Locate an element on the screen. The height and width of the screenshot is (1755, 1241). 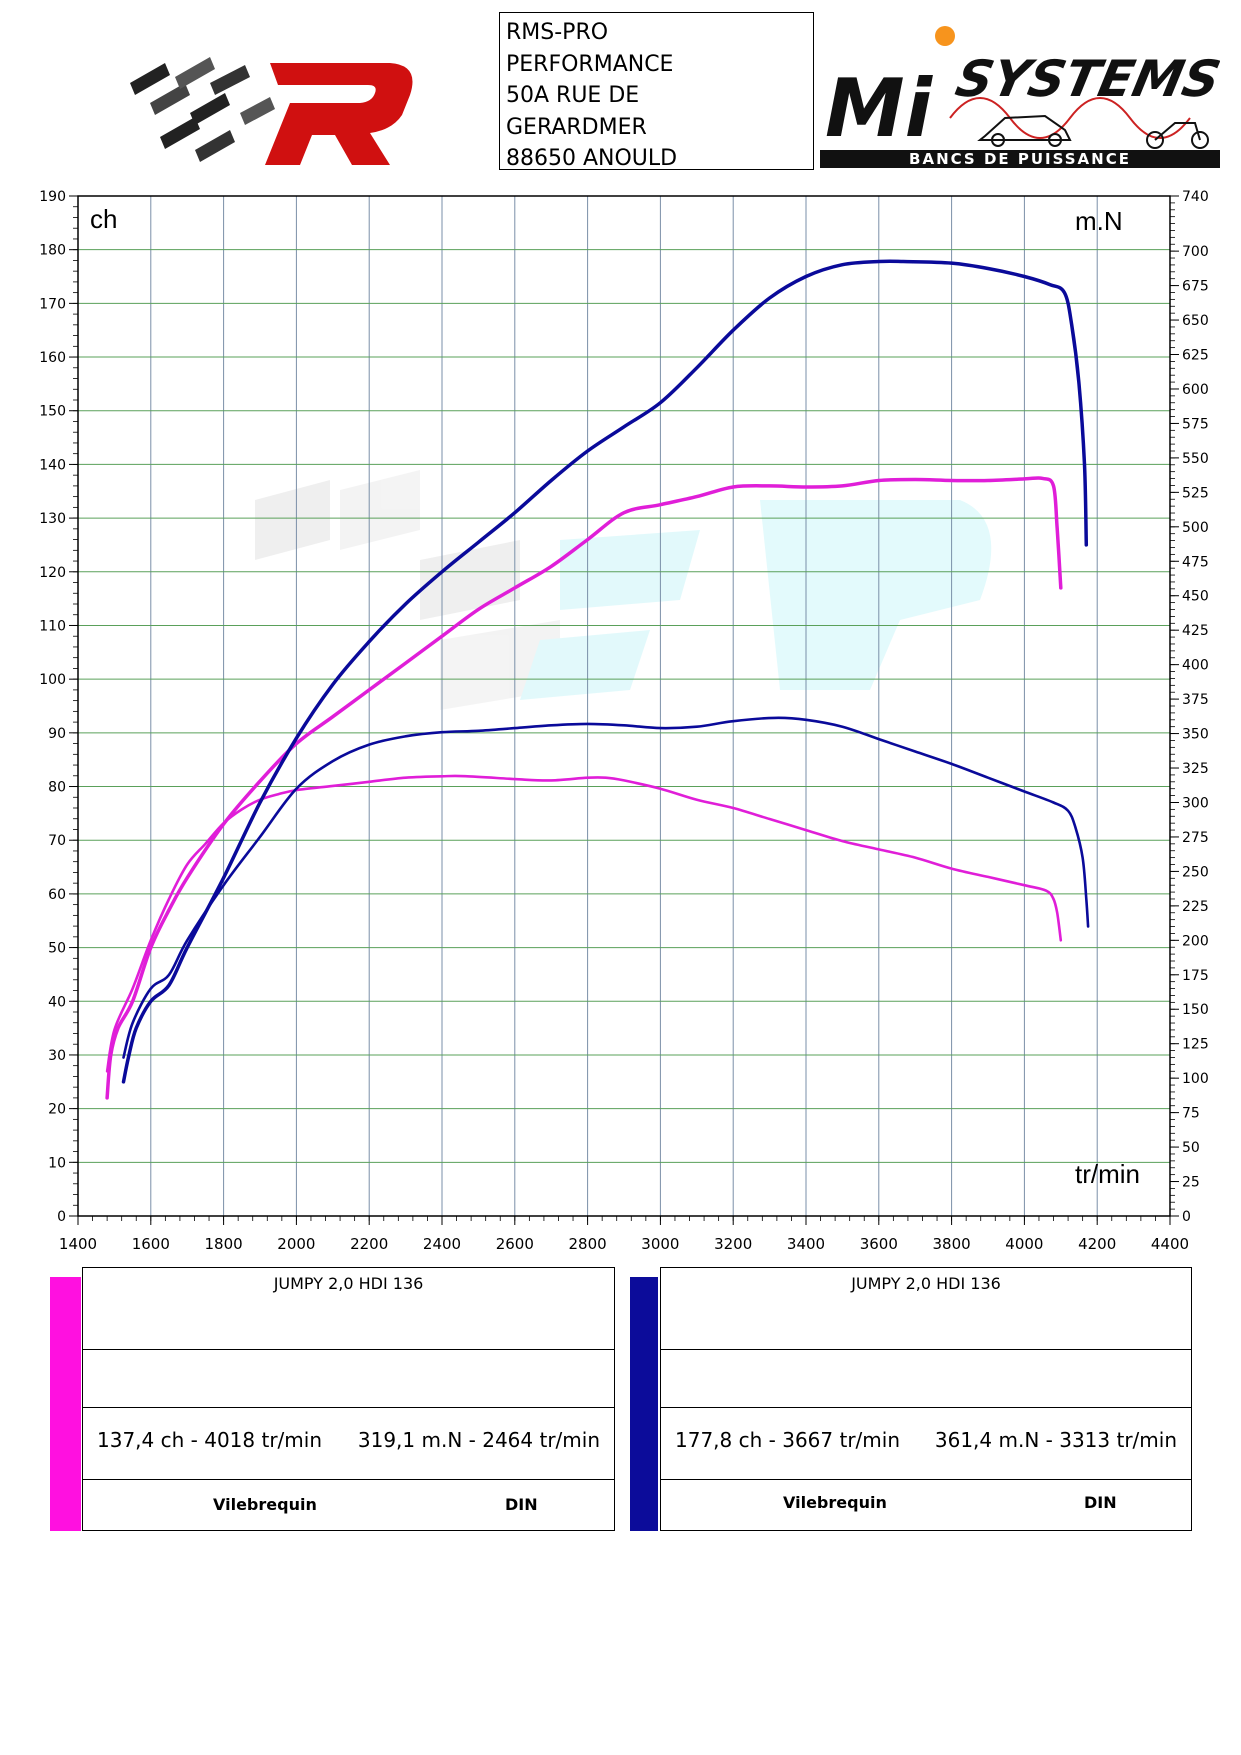
address-line-4: GERARDMER is located at coordinates (576, 127).